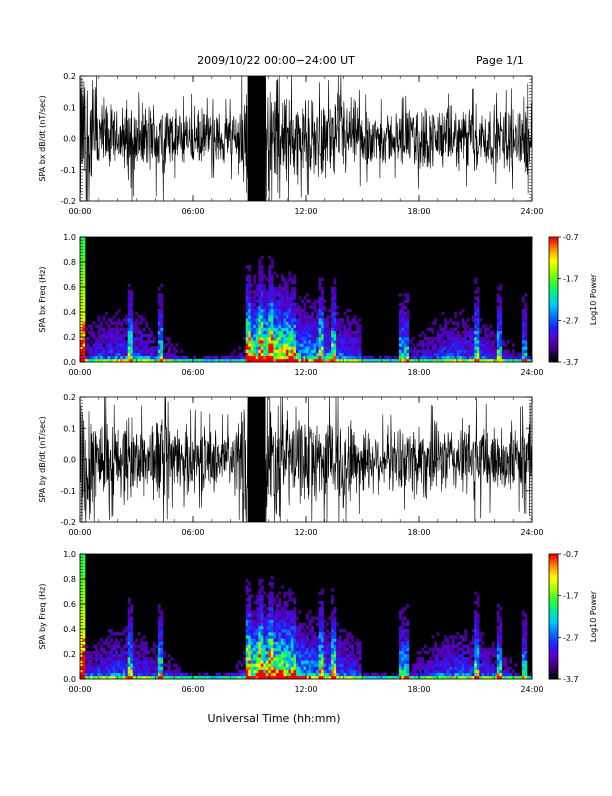  Describe the element at coordinates (68, 170) in the screenshot. I see `y-tick-label: -0.1` at that location.